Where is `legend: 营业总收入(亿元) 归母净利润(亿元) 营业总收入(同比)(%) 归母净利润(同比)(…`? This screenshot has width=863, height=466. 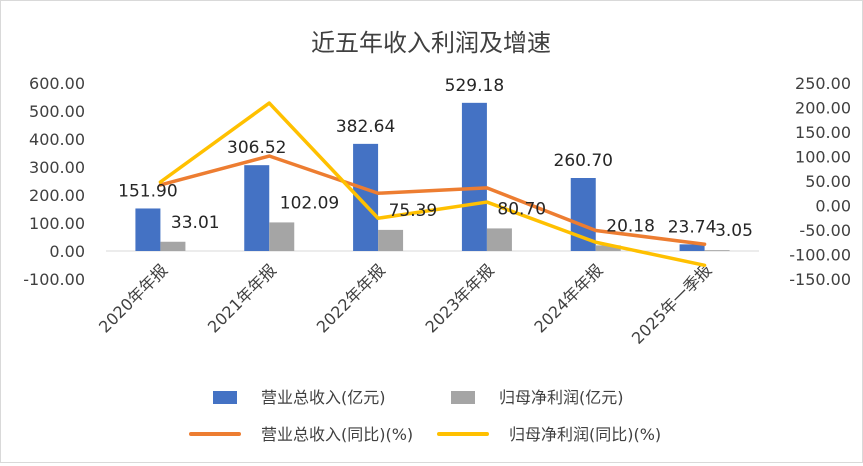
legend: 营业总收入(亿元) 归母净利润(亿元) 营业总收入(同比)(%) 归母净利润(同比)(… is located at coordinates (425, 416).